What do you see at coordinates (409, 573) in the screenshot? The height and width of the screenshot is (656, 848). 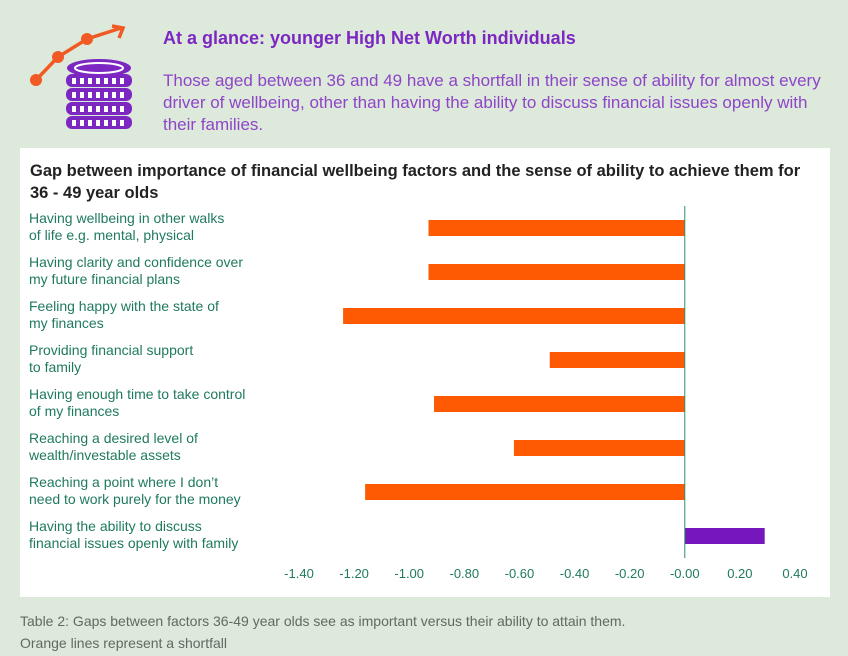 I see `x-tick-label: -1.00` at bounding box center [409, 573].